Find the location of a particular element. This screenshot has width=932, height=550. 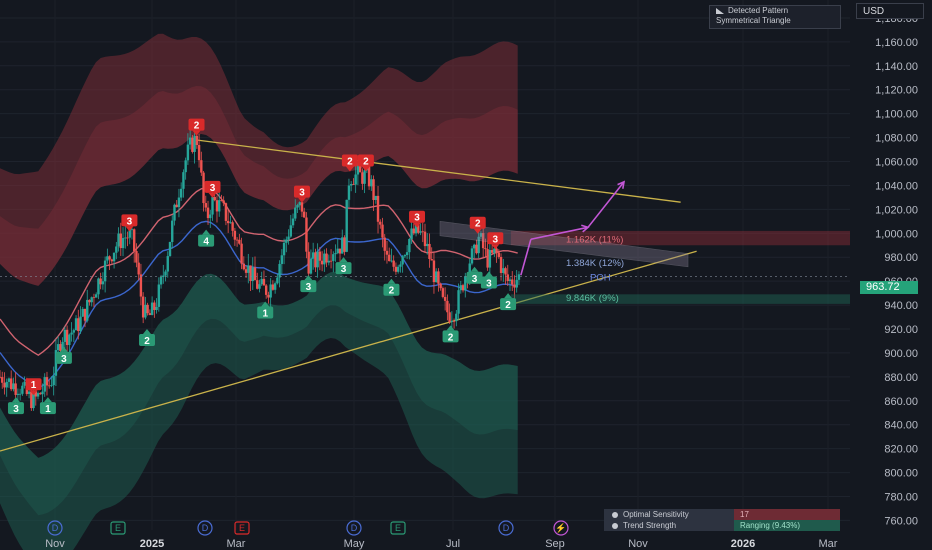

legend-value: 17 is located at coordinates (787, 514).